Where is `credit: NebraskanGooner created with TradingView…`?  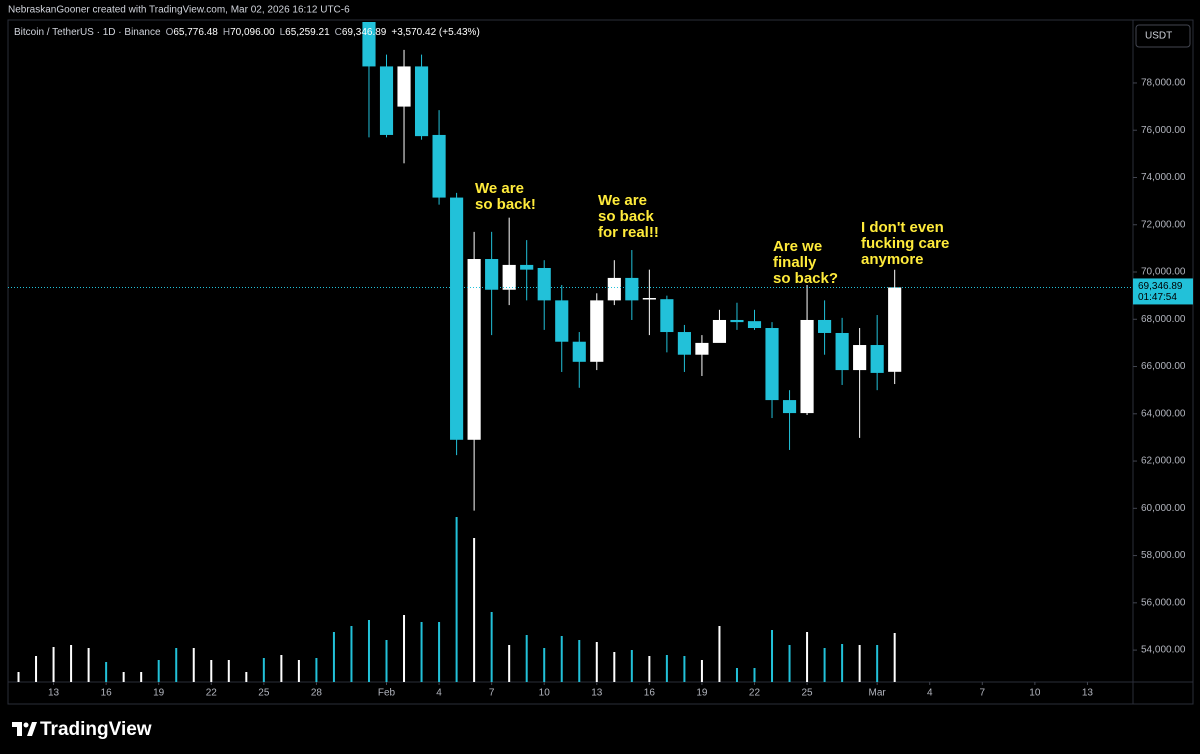
credit: NebraskanGooner created with TradingView… is located at coordinates (179, 10).